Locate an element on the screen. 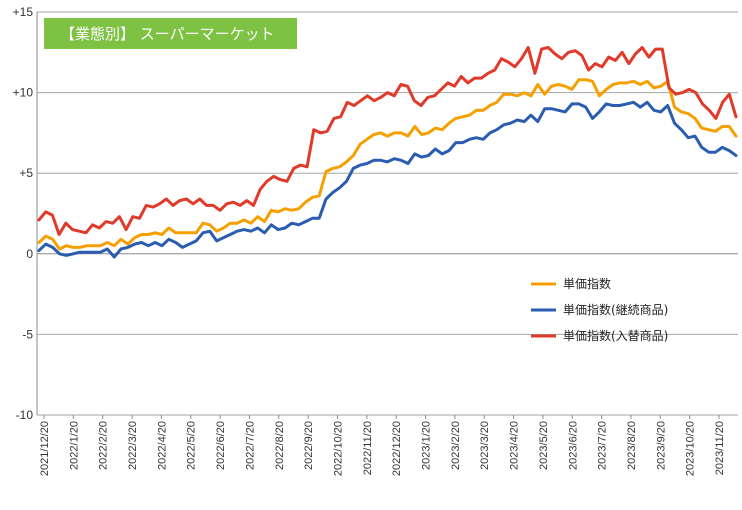  chart-title: 【業態別】 スーパーマーケット is located at coordinates (167, 34).